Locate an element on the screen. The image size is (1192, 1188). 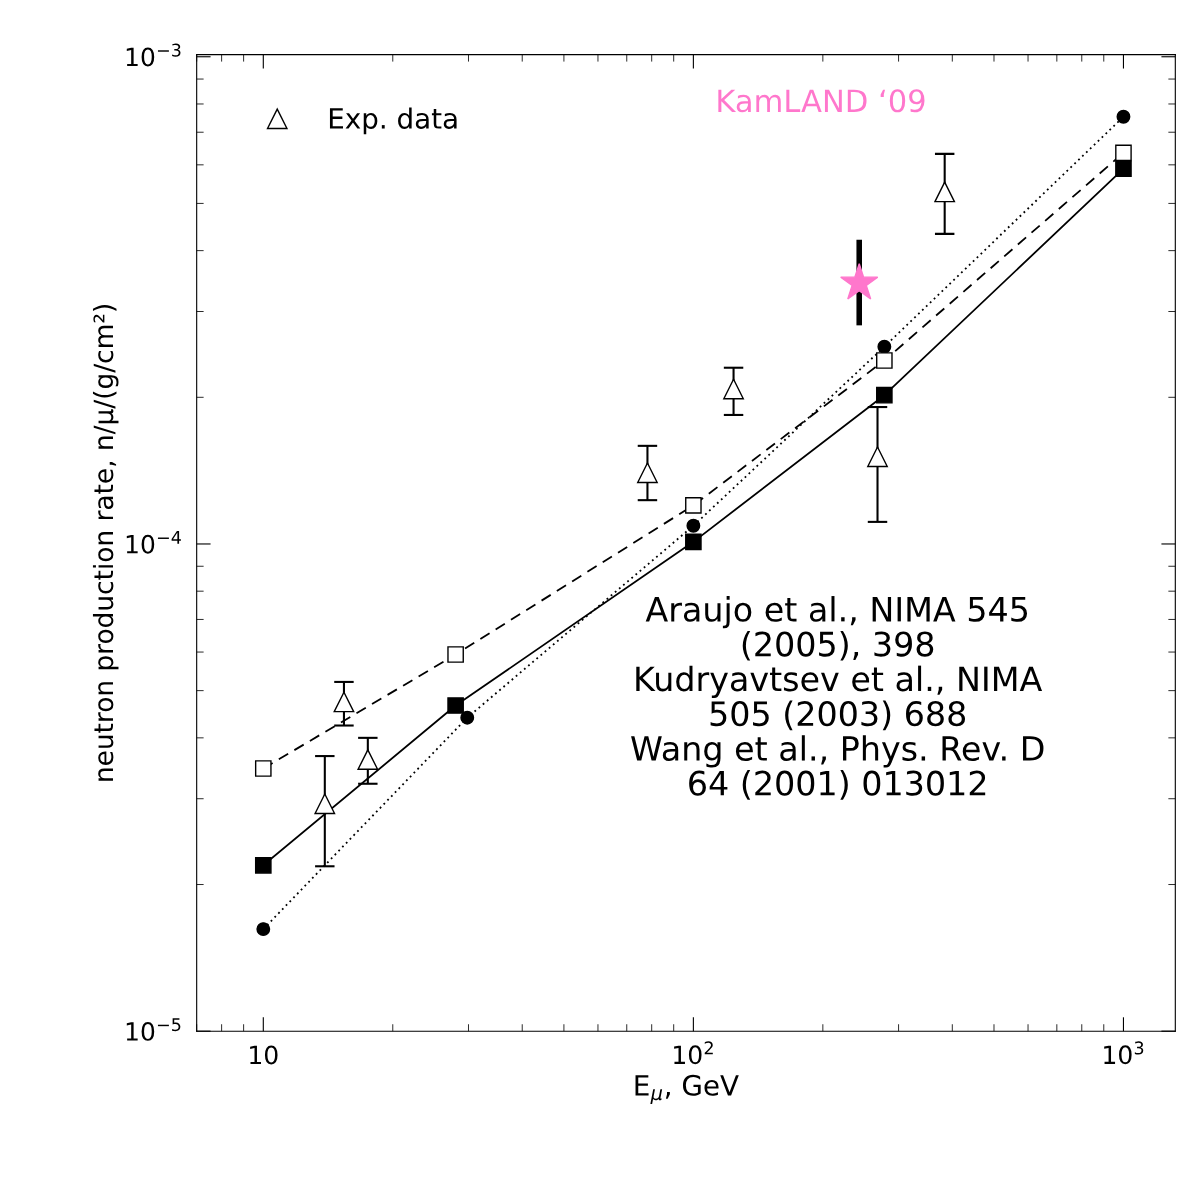
legend-label: Exp. data is located at coordinates (393, 121).